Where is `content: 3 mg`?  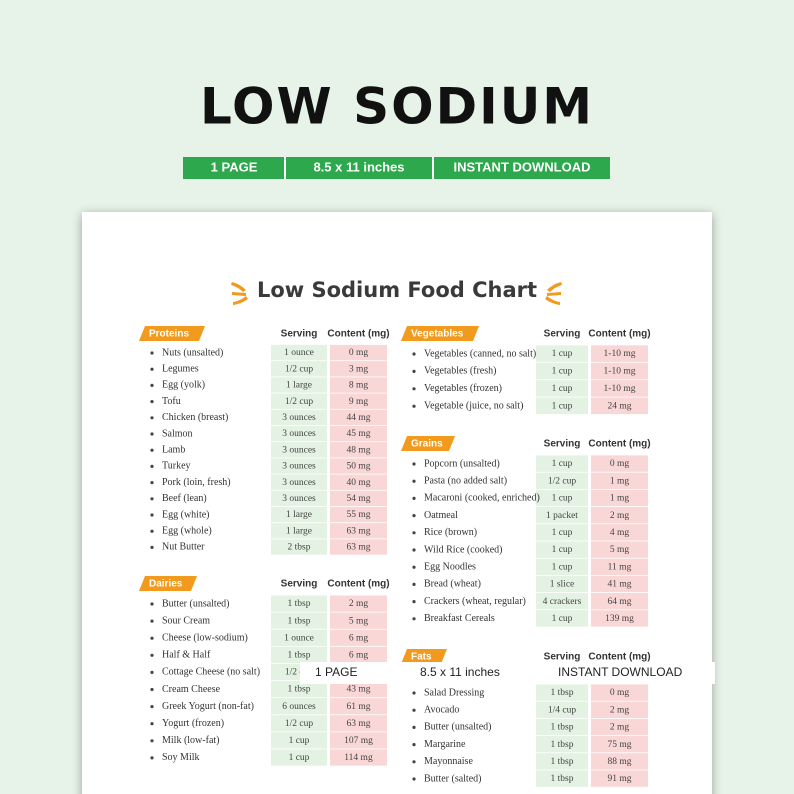 content: 3 mg is located at coordinates (359, 369).